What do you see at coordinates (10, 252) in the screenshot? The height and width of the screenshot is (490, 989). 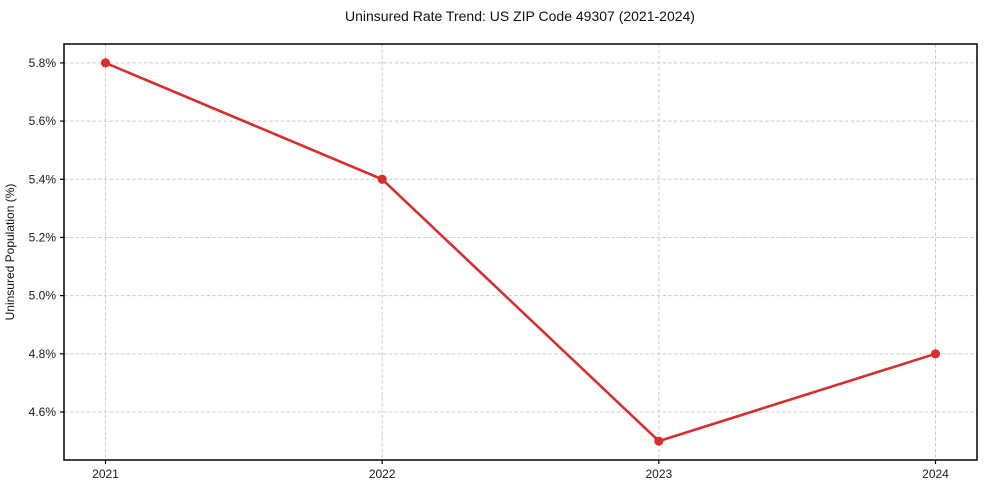 I see `y-axis-label: Uninsured Population (%)` at bounding box center [10, 252].